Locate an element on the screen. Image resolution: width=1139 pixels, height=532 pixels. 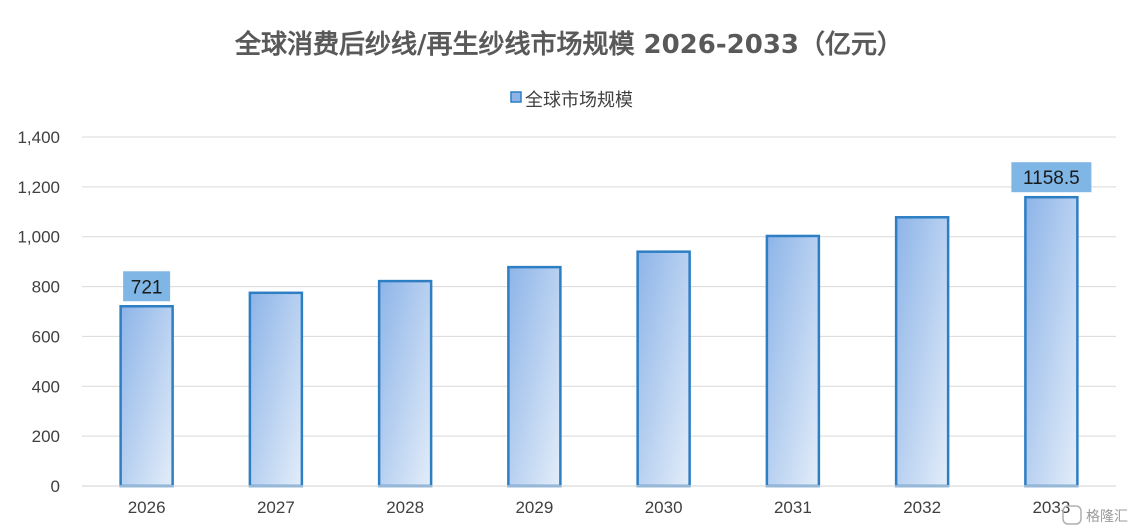
x-tick-label: 2027 is located at coordinates (276, 507).